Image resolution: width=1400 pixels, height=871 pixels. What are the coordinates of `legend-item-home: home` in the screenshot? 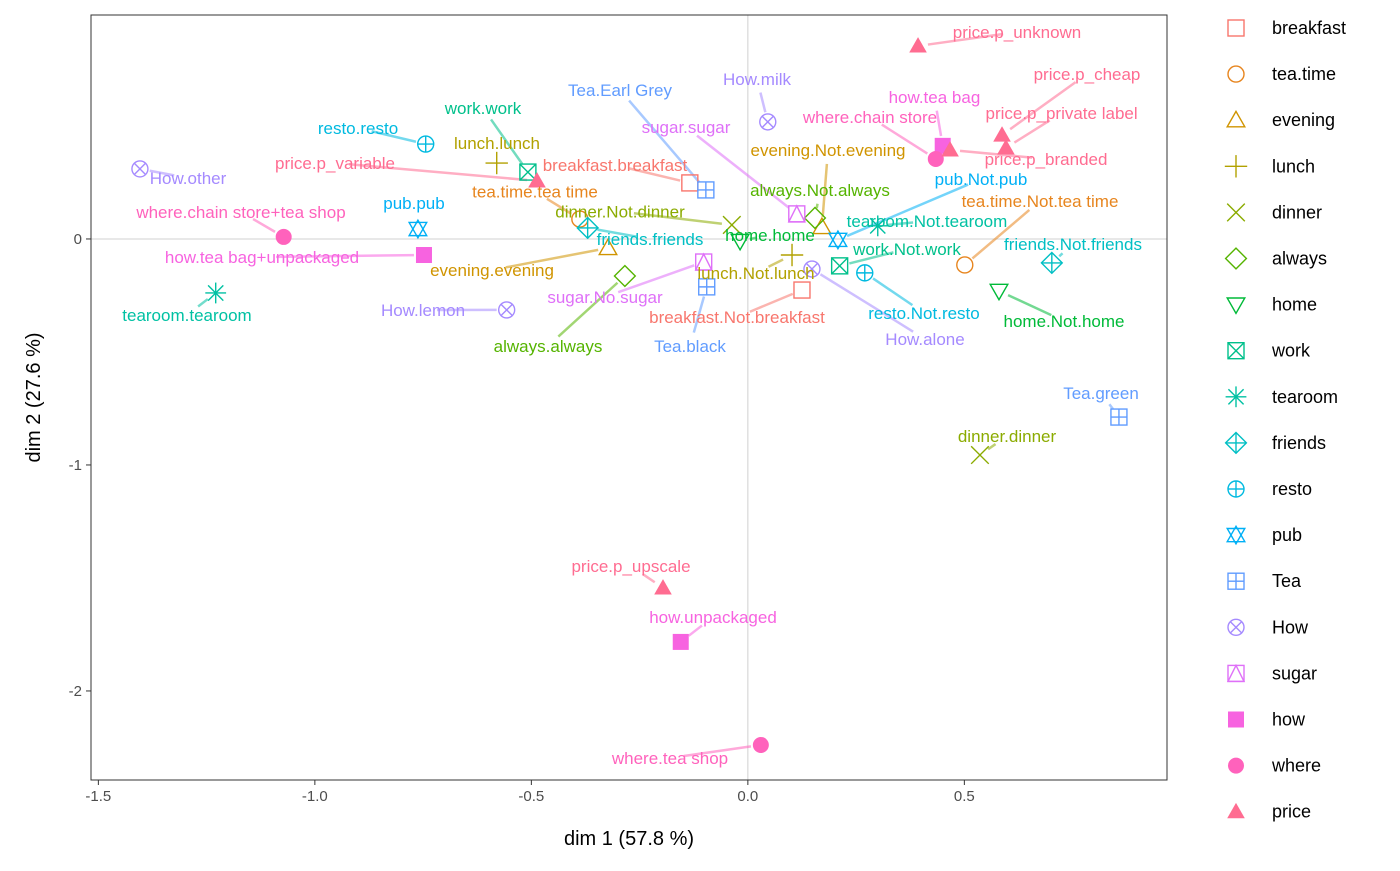 It's located at (1272, 305).